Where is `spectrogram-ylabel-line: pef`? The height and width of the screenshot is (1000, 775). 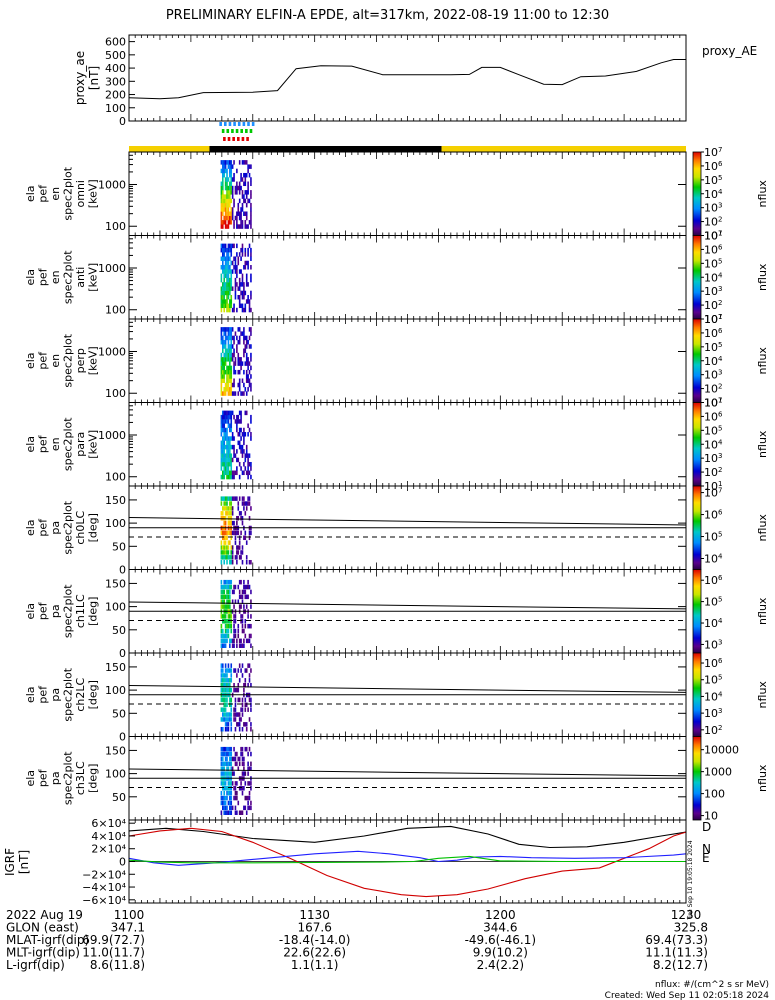
spectrogram-ylabel-line: pef is located at coordinates (43, 527).